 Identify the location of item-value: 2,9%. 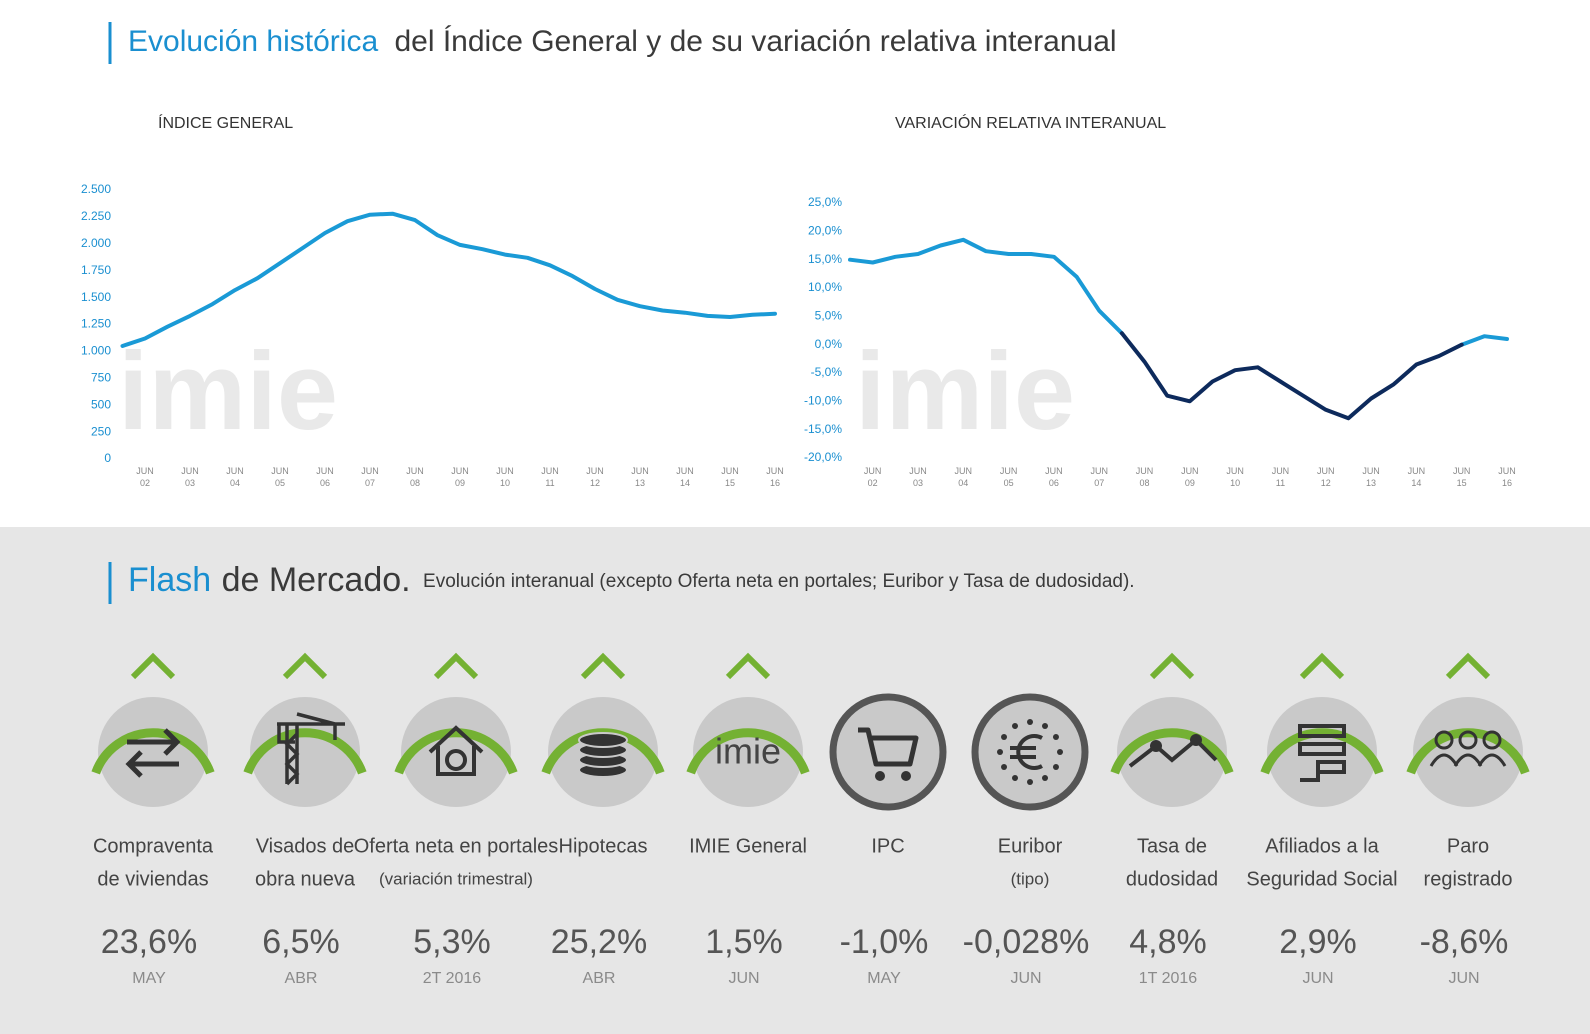
(1318, 942).